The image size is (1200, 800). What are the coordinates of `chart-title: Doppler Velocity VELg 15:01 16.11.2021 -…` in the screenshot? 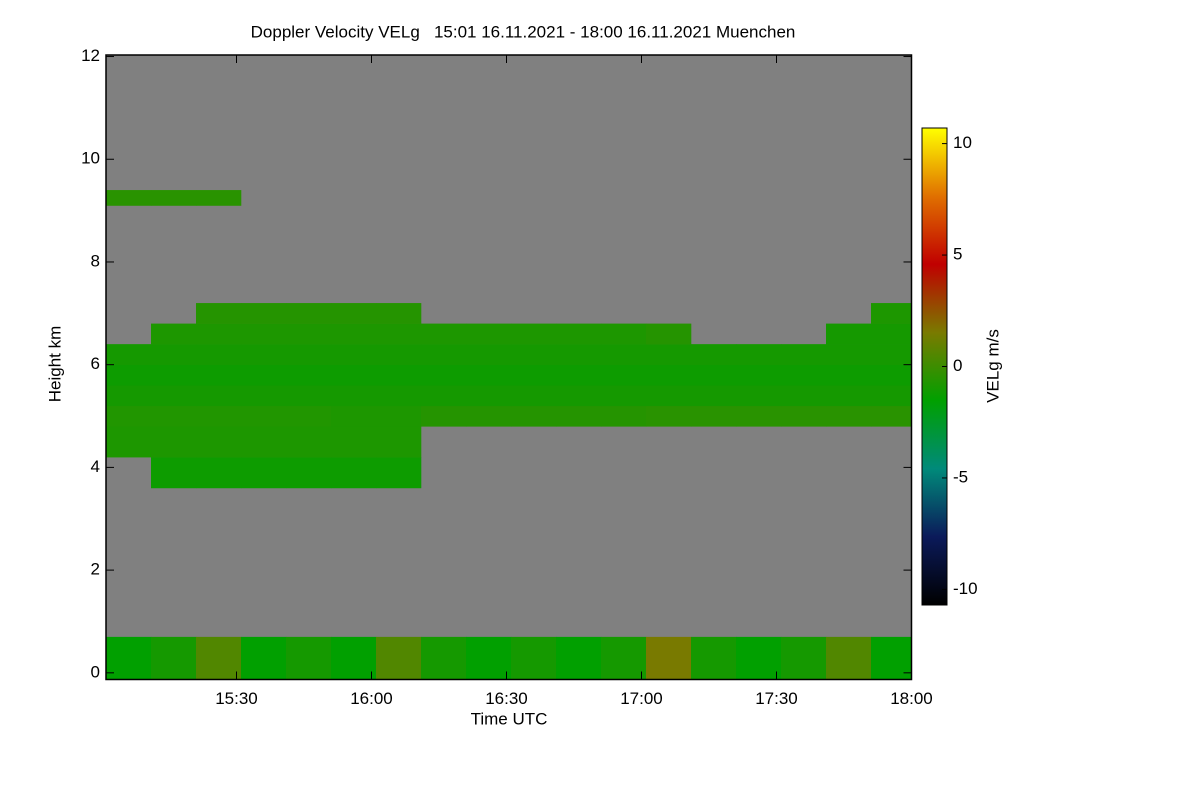 It's located at (523, 31).